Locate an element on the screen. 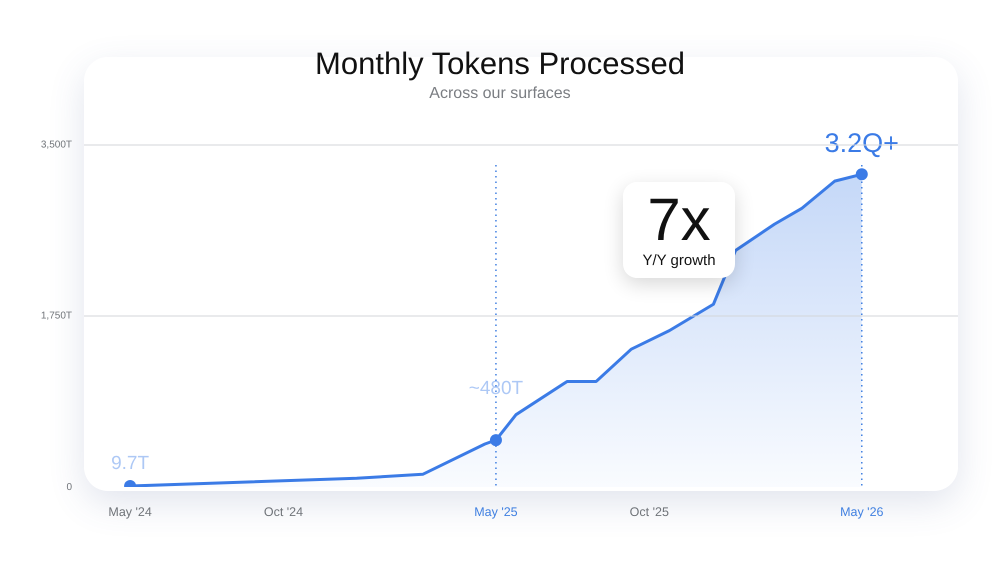 This screenshot has height=562, width=1000. x-tick-label: May '25 is located at coordinates (496, 511).